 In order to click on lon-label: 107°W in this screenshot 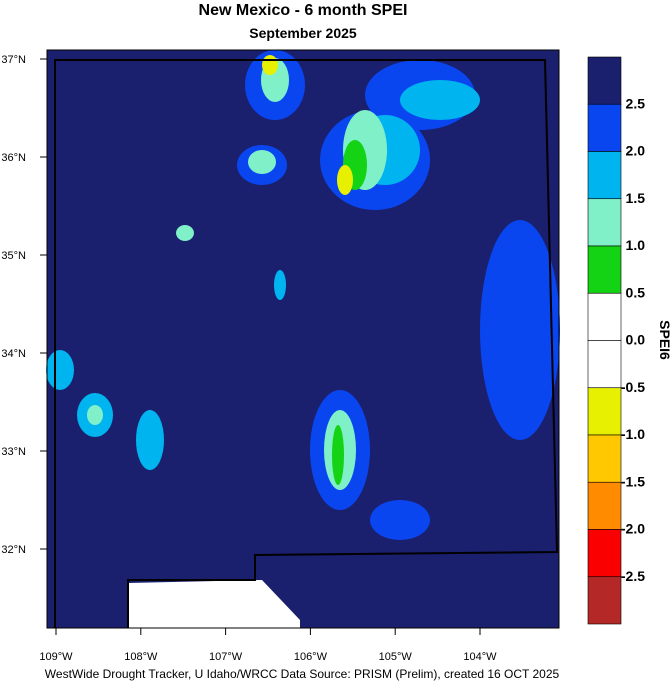, I will do `click(226, 657)`.